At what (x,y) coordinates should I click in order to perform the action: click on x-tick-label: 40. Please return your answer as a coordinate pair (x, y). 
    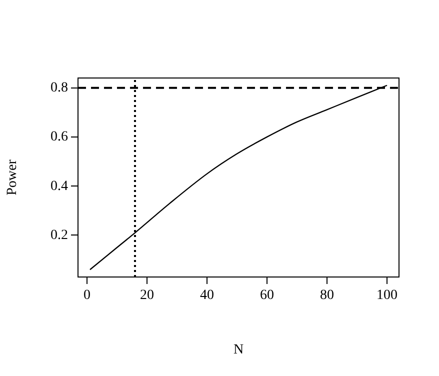
    Looking at the image, I should click on (207, 296).